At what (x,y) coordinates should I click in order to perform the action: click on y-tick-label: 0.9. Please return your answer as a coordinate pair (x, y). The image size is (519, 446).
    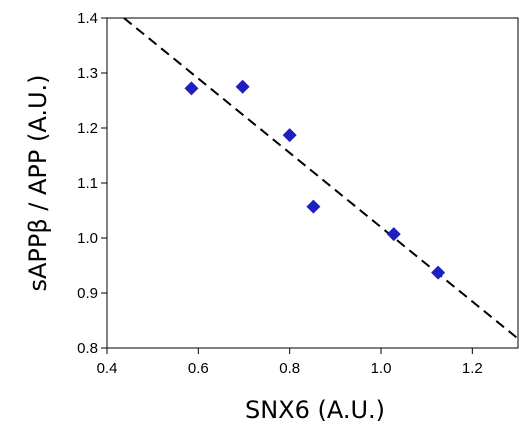
    Looking at the image, I should click on (87, 293).